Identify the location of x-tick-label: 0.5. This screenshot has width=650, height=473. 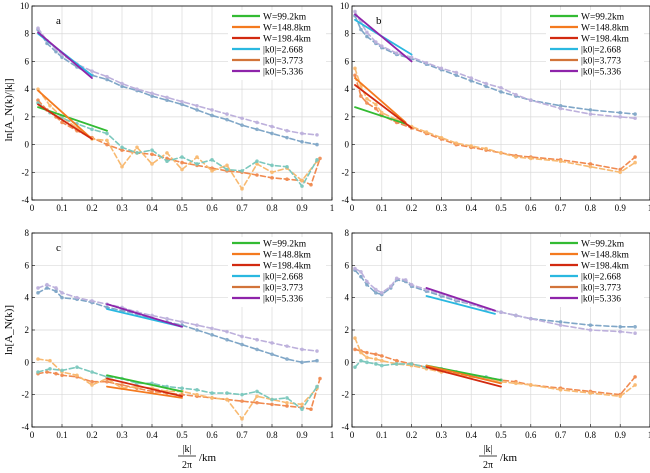
(501, 208).